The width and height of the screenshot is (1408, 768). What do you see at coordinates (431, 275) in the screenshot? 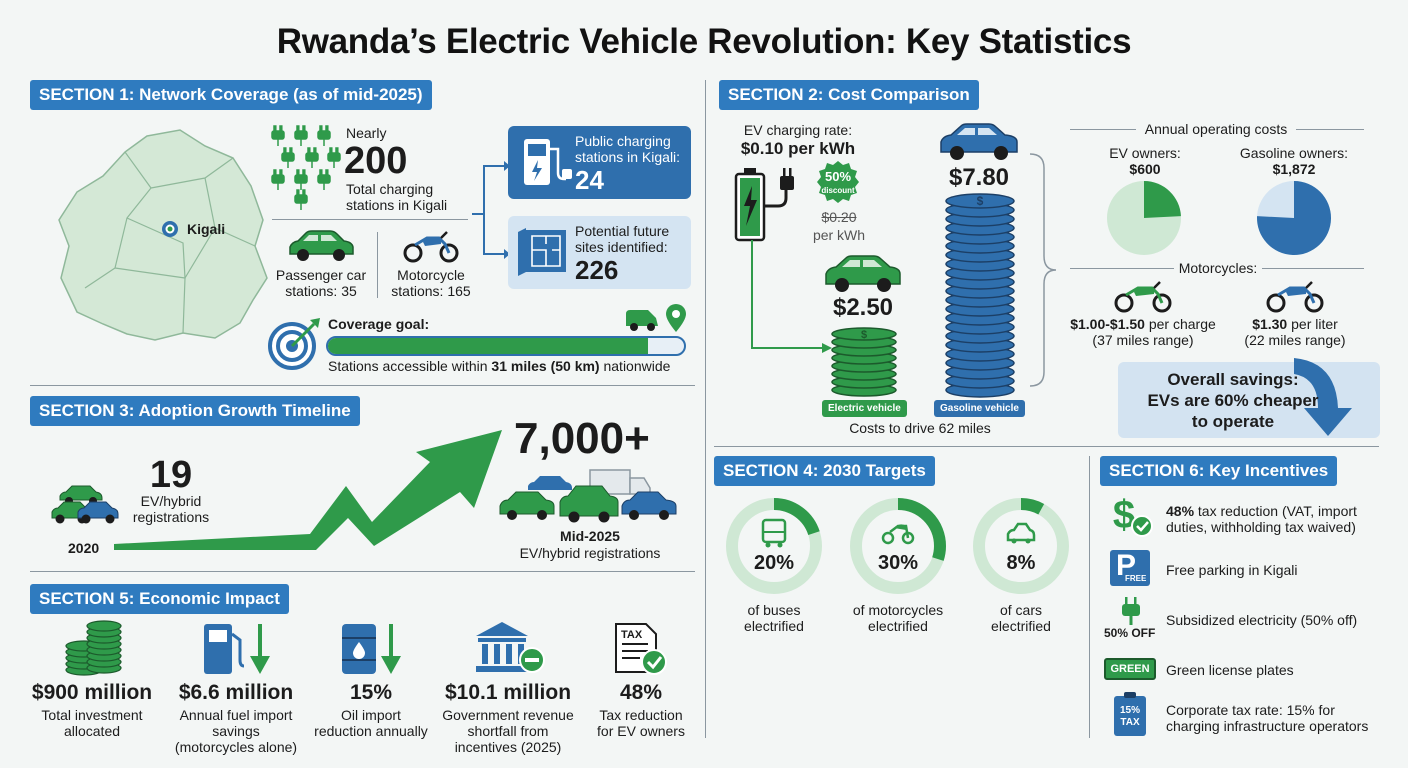
I see `moto-stations-caption: Motorcycle` at bounding box center [431, 275].